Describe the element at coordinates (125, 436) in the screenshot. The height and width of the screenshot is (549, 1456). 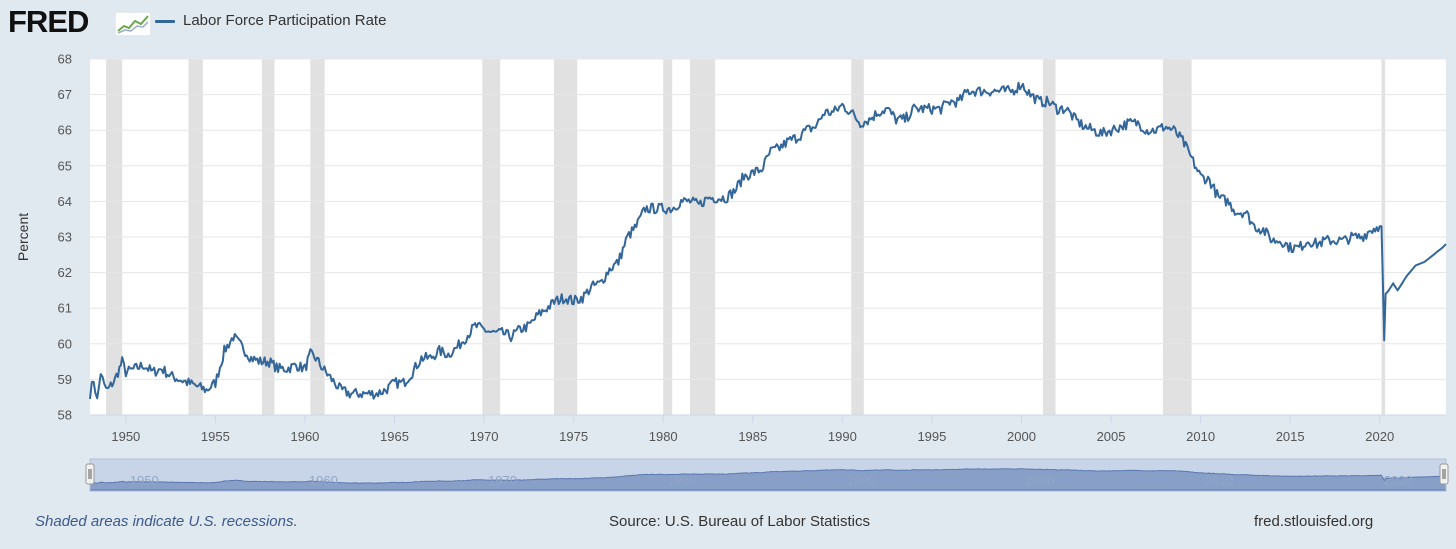
I see `x-tick-label: 1950` at that location.